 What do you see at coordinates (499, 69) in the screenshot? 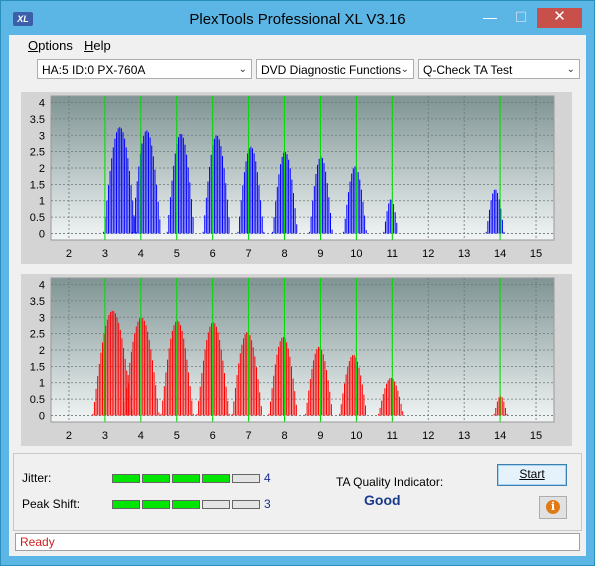
I see `test-select: Q-Check TA Test ⌄` at bounding box center [499, 69].